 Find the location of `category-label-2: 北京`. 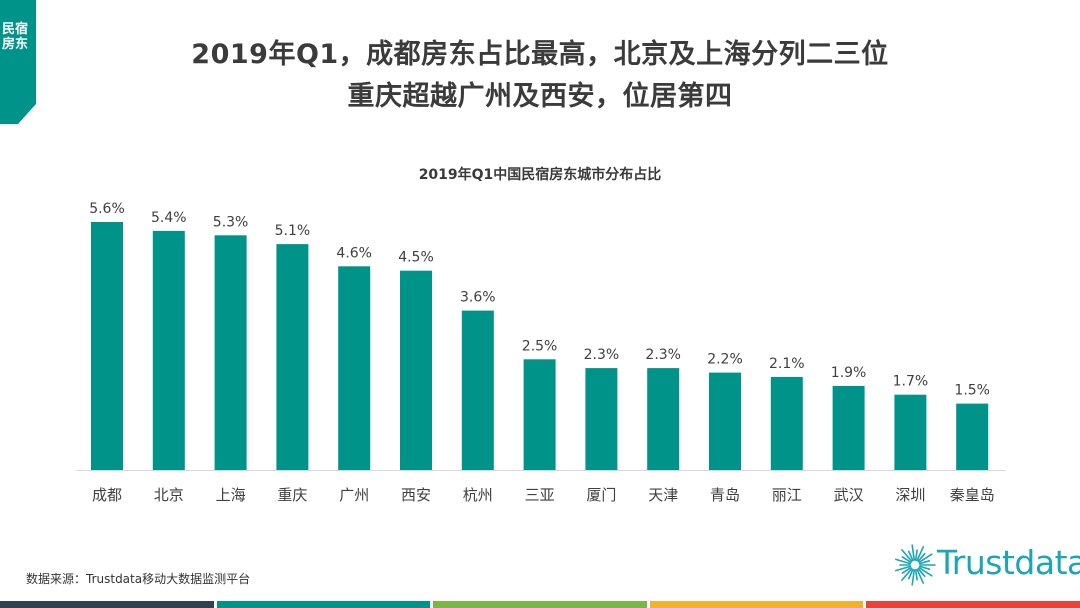

category-label-2: 北京 is located at coordinates (169, 495).